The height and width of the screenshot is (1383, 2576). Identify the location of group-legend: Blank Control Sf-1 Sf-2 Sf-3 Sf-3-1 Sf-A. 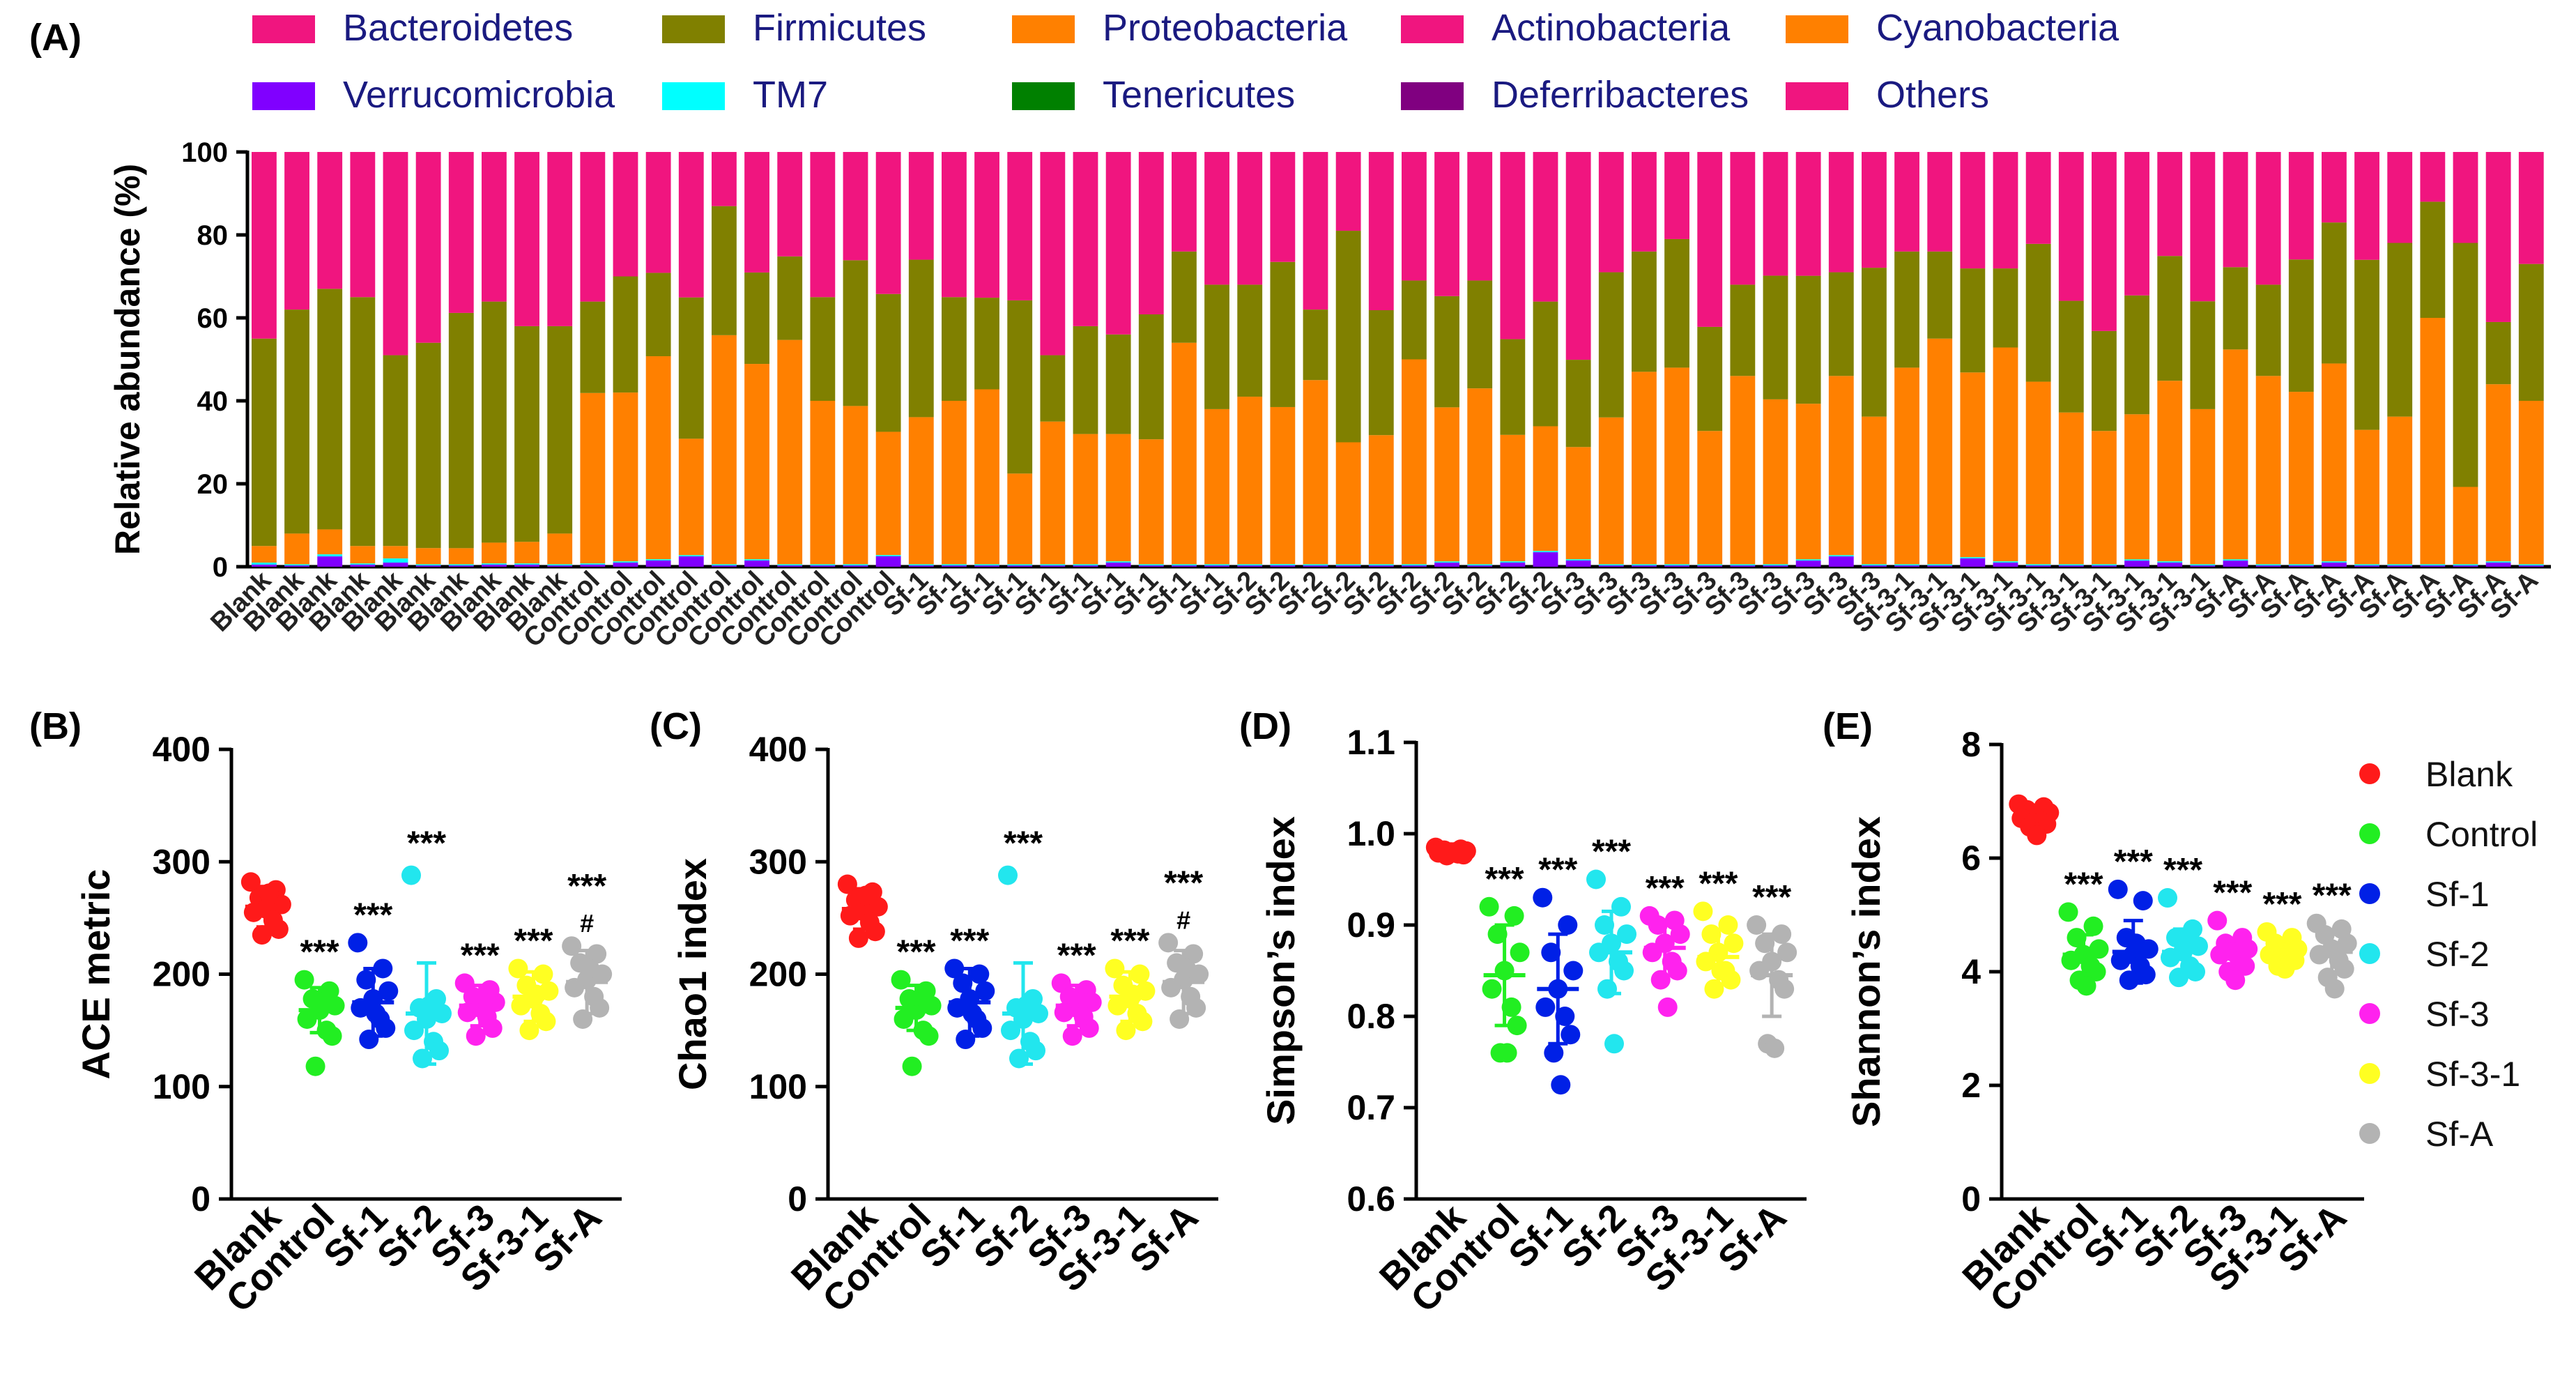
(2448, 954).